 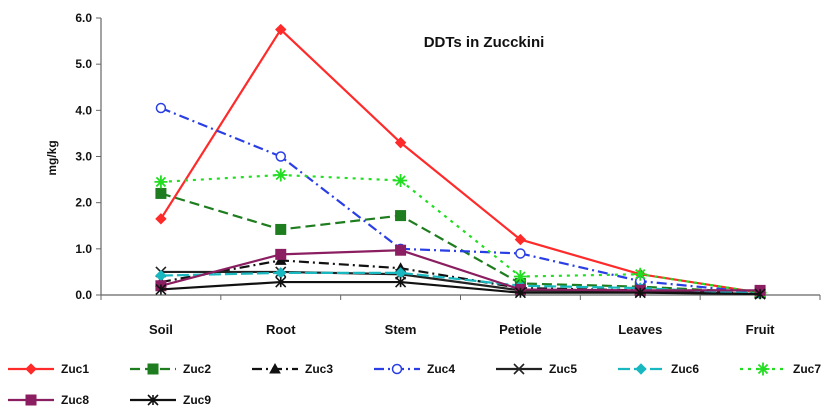 I want to click on legend-item-zuc4: Zuc4, so click(x=414, y=369).